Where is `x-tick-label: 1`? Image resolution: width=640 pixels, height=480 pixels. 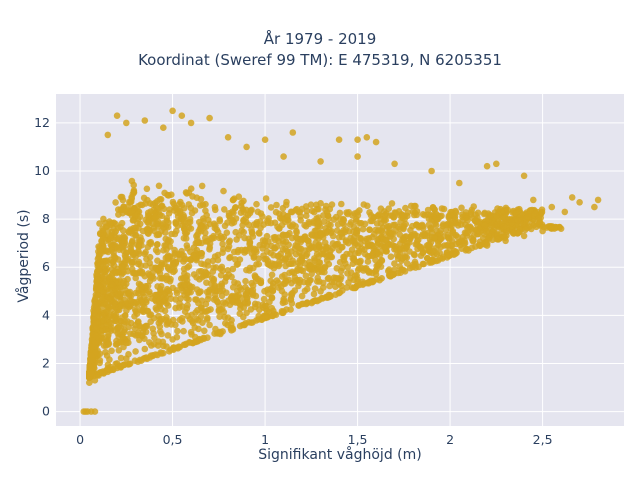
x-tick-label: 1 is located at coordinates (265, 439).